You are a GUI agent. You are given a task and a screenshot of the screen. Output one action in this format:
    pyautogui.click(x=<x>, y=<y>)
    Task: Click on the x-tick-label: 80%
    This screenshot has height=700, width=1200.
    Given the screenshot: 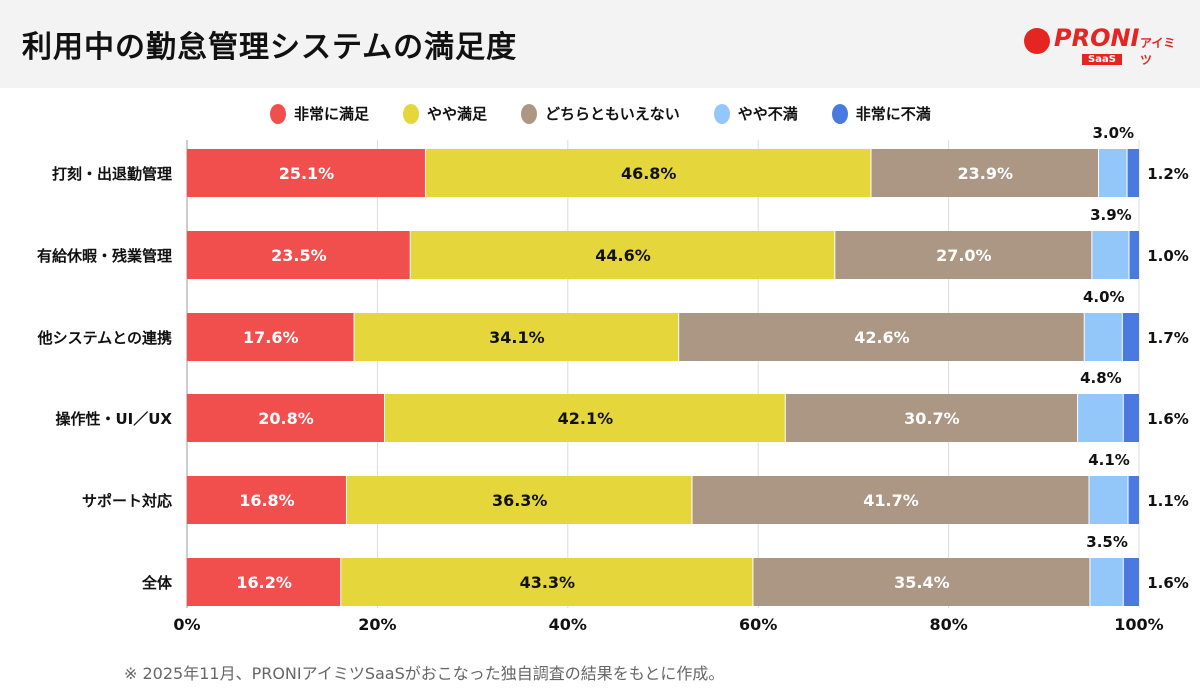 What is the action you would take?
    pyautogui.click(x=948, y=624)
    